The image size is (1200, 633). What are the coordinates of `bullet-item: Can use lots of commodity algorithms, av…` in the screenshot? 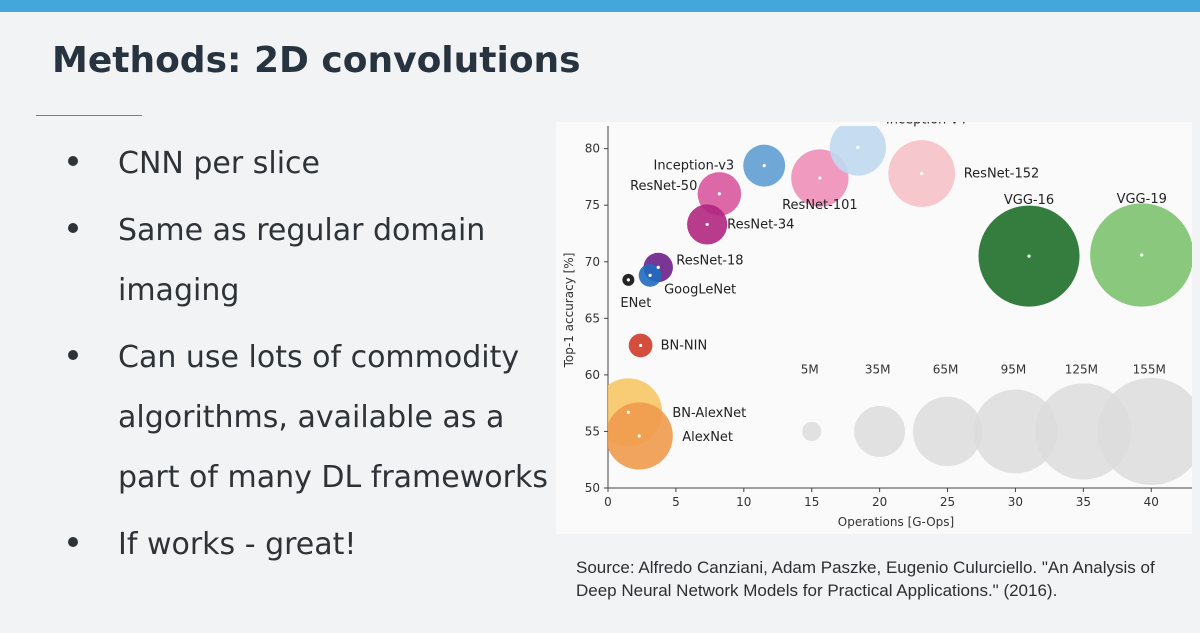 It's located at (308, 418).